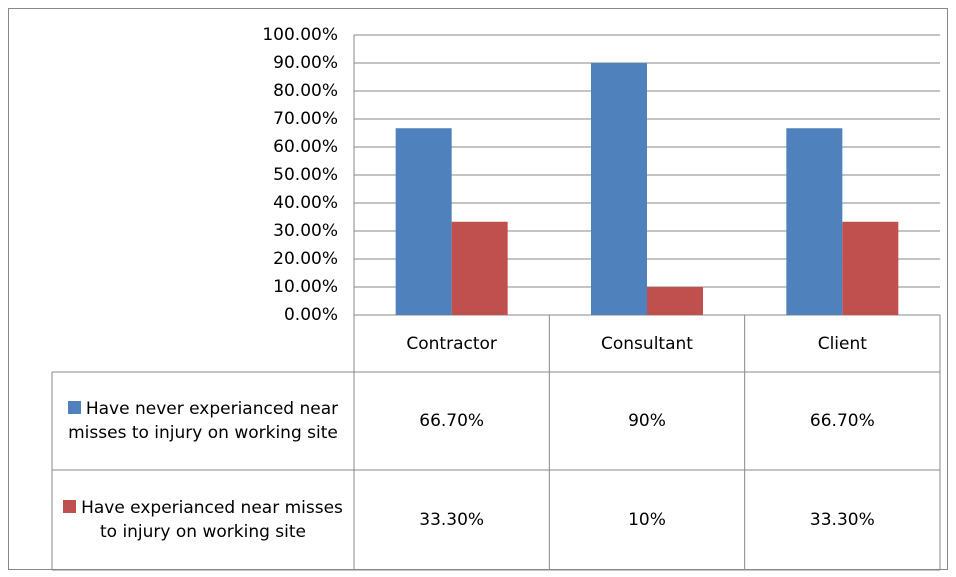 The image size is (956, 577). I want to click on y-tick-label: 20.00%, so click(305, 259).